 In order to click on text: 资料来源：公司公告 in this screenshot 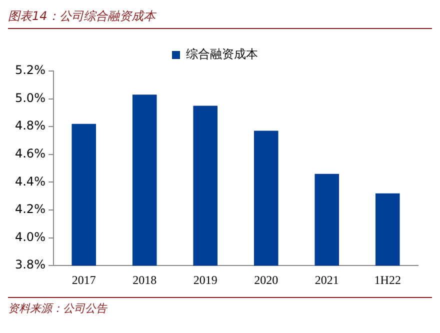, I will do `click(220, 306)`.